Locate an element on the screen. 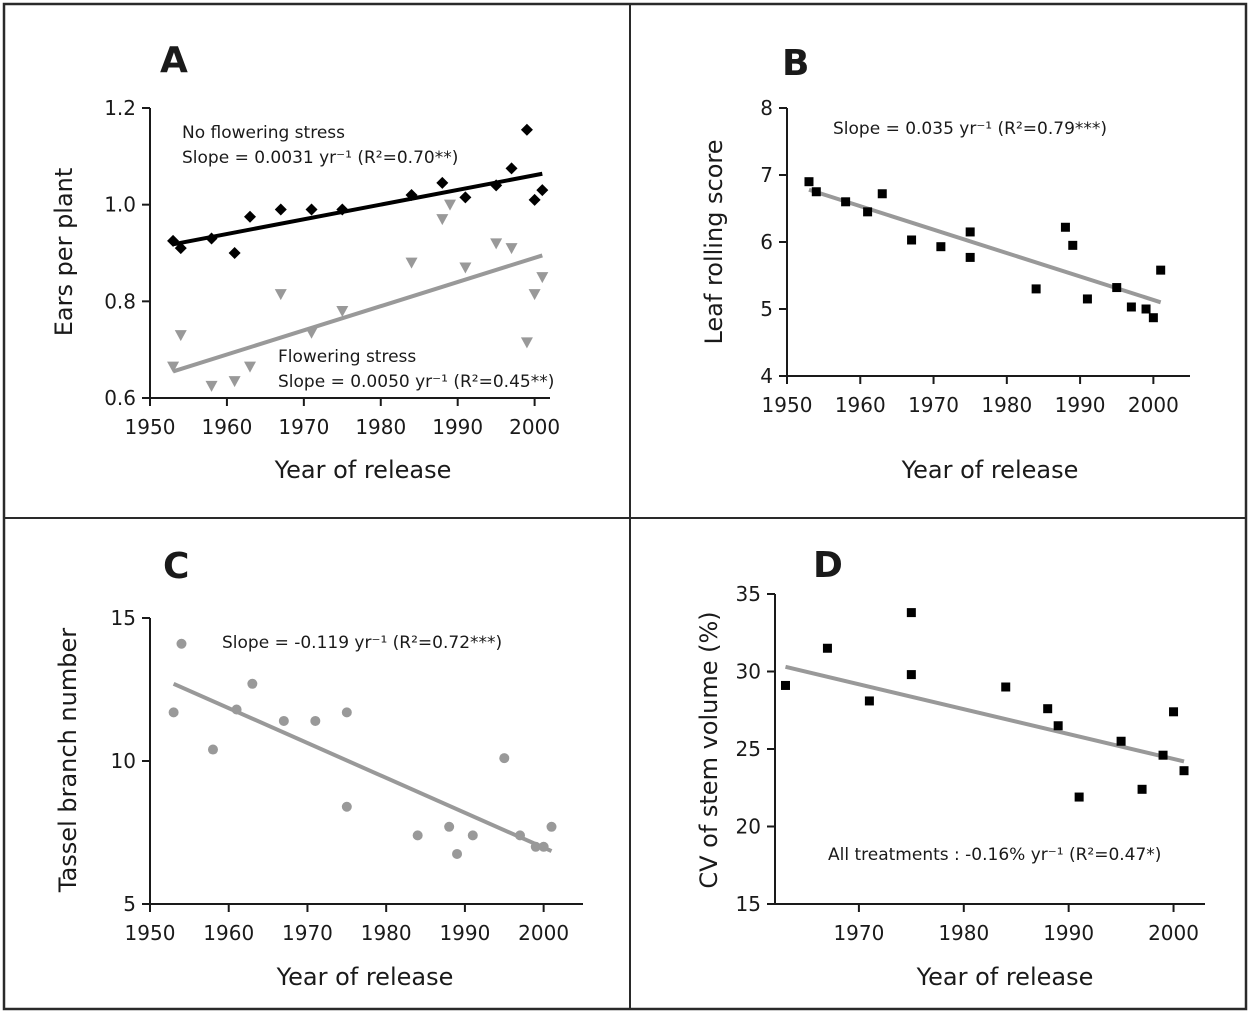  y-axis-title: Ears per plant is located at coordinates (64, 252).